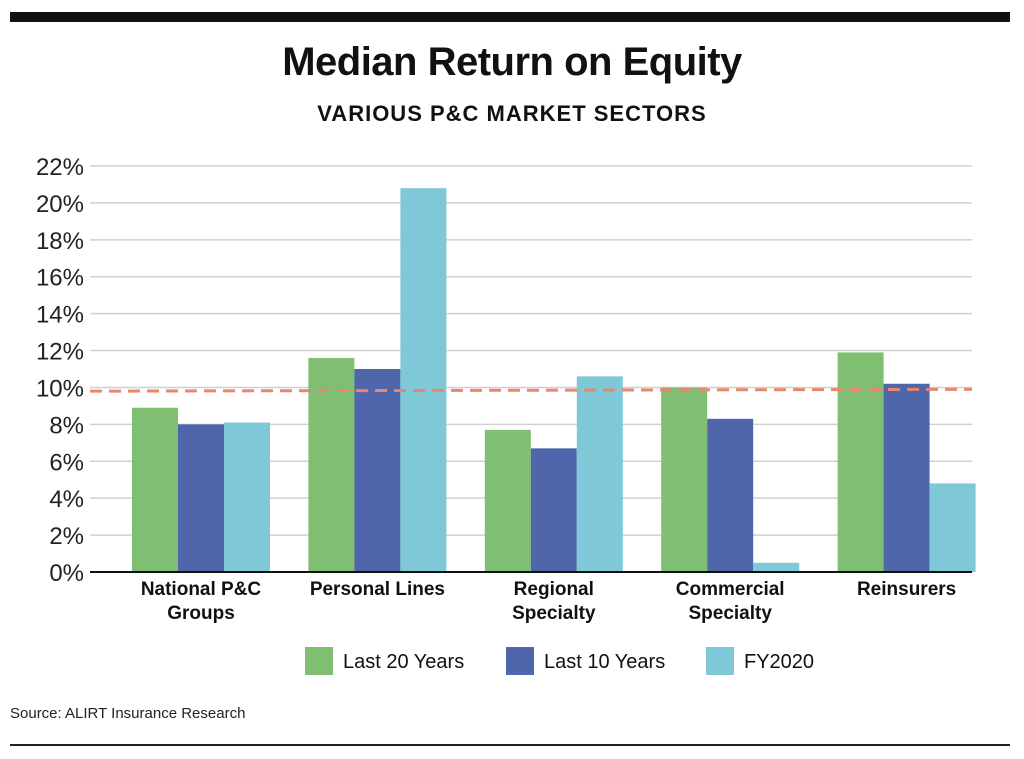 The height and width of the screenshot is (759, 1024). What do you see at coordinates (60, 278) in the screenshot?
I see `y-tick-label: 16%` at bounding box center [60, 278].